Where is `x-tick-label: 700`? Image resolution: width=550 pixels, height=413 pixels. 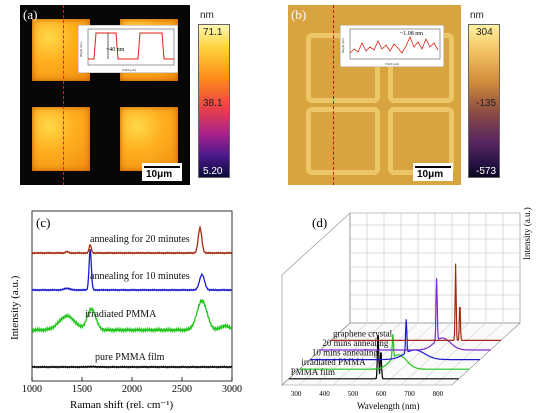
x-tick-label: 700 is located at coordinates (409, 394).